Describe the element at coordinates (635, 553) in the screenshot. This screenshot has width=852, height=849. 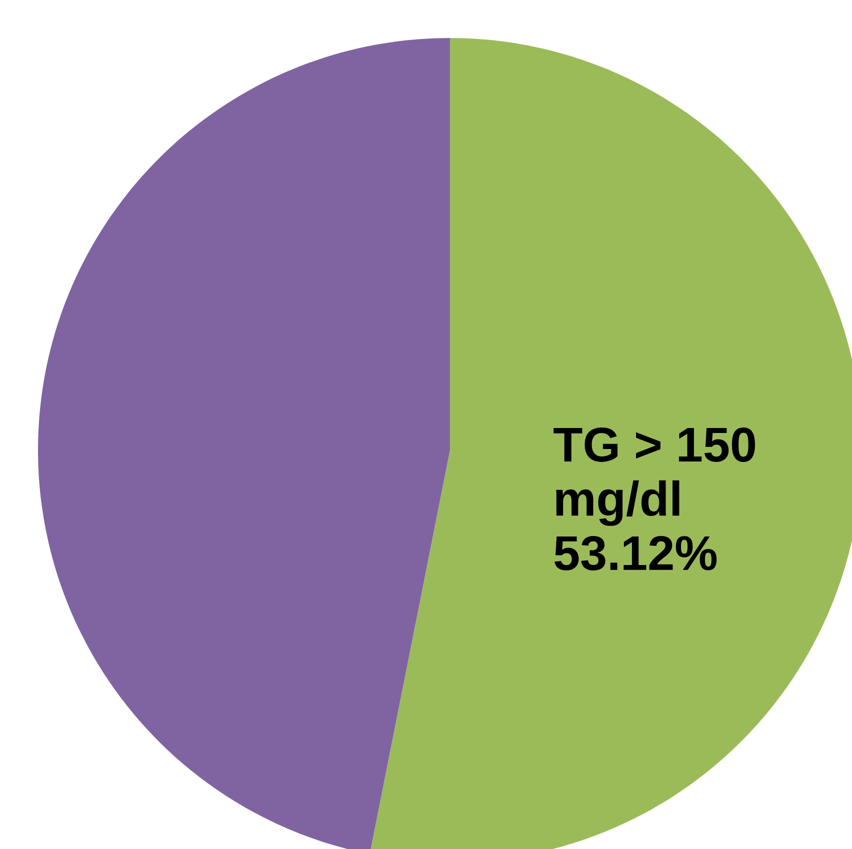
I see `data-label: 53.12%` at that location.